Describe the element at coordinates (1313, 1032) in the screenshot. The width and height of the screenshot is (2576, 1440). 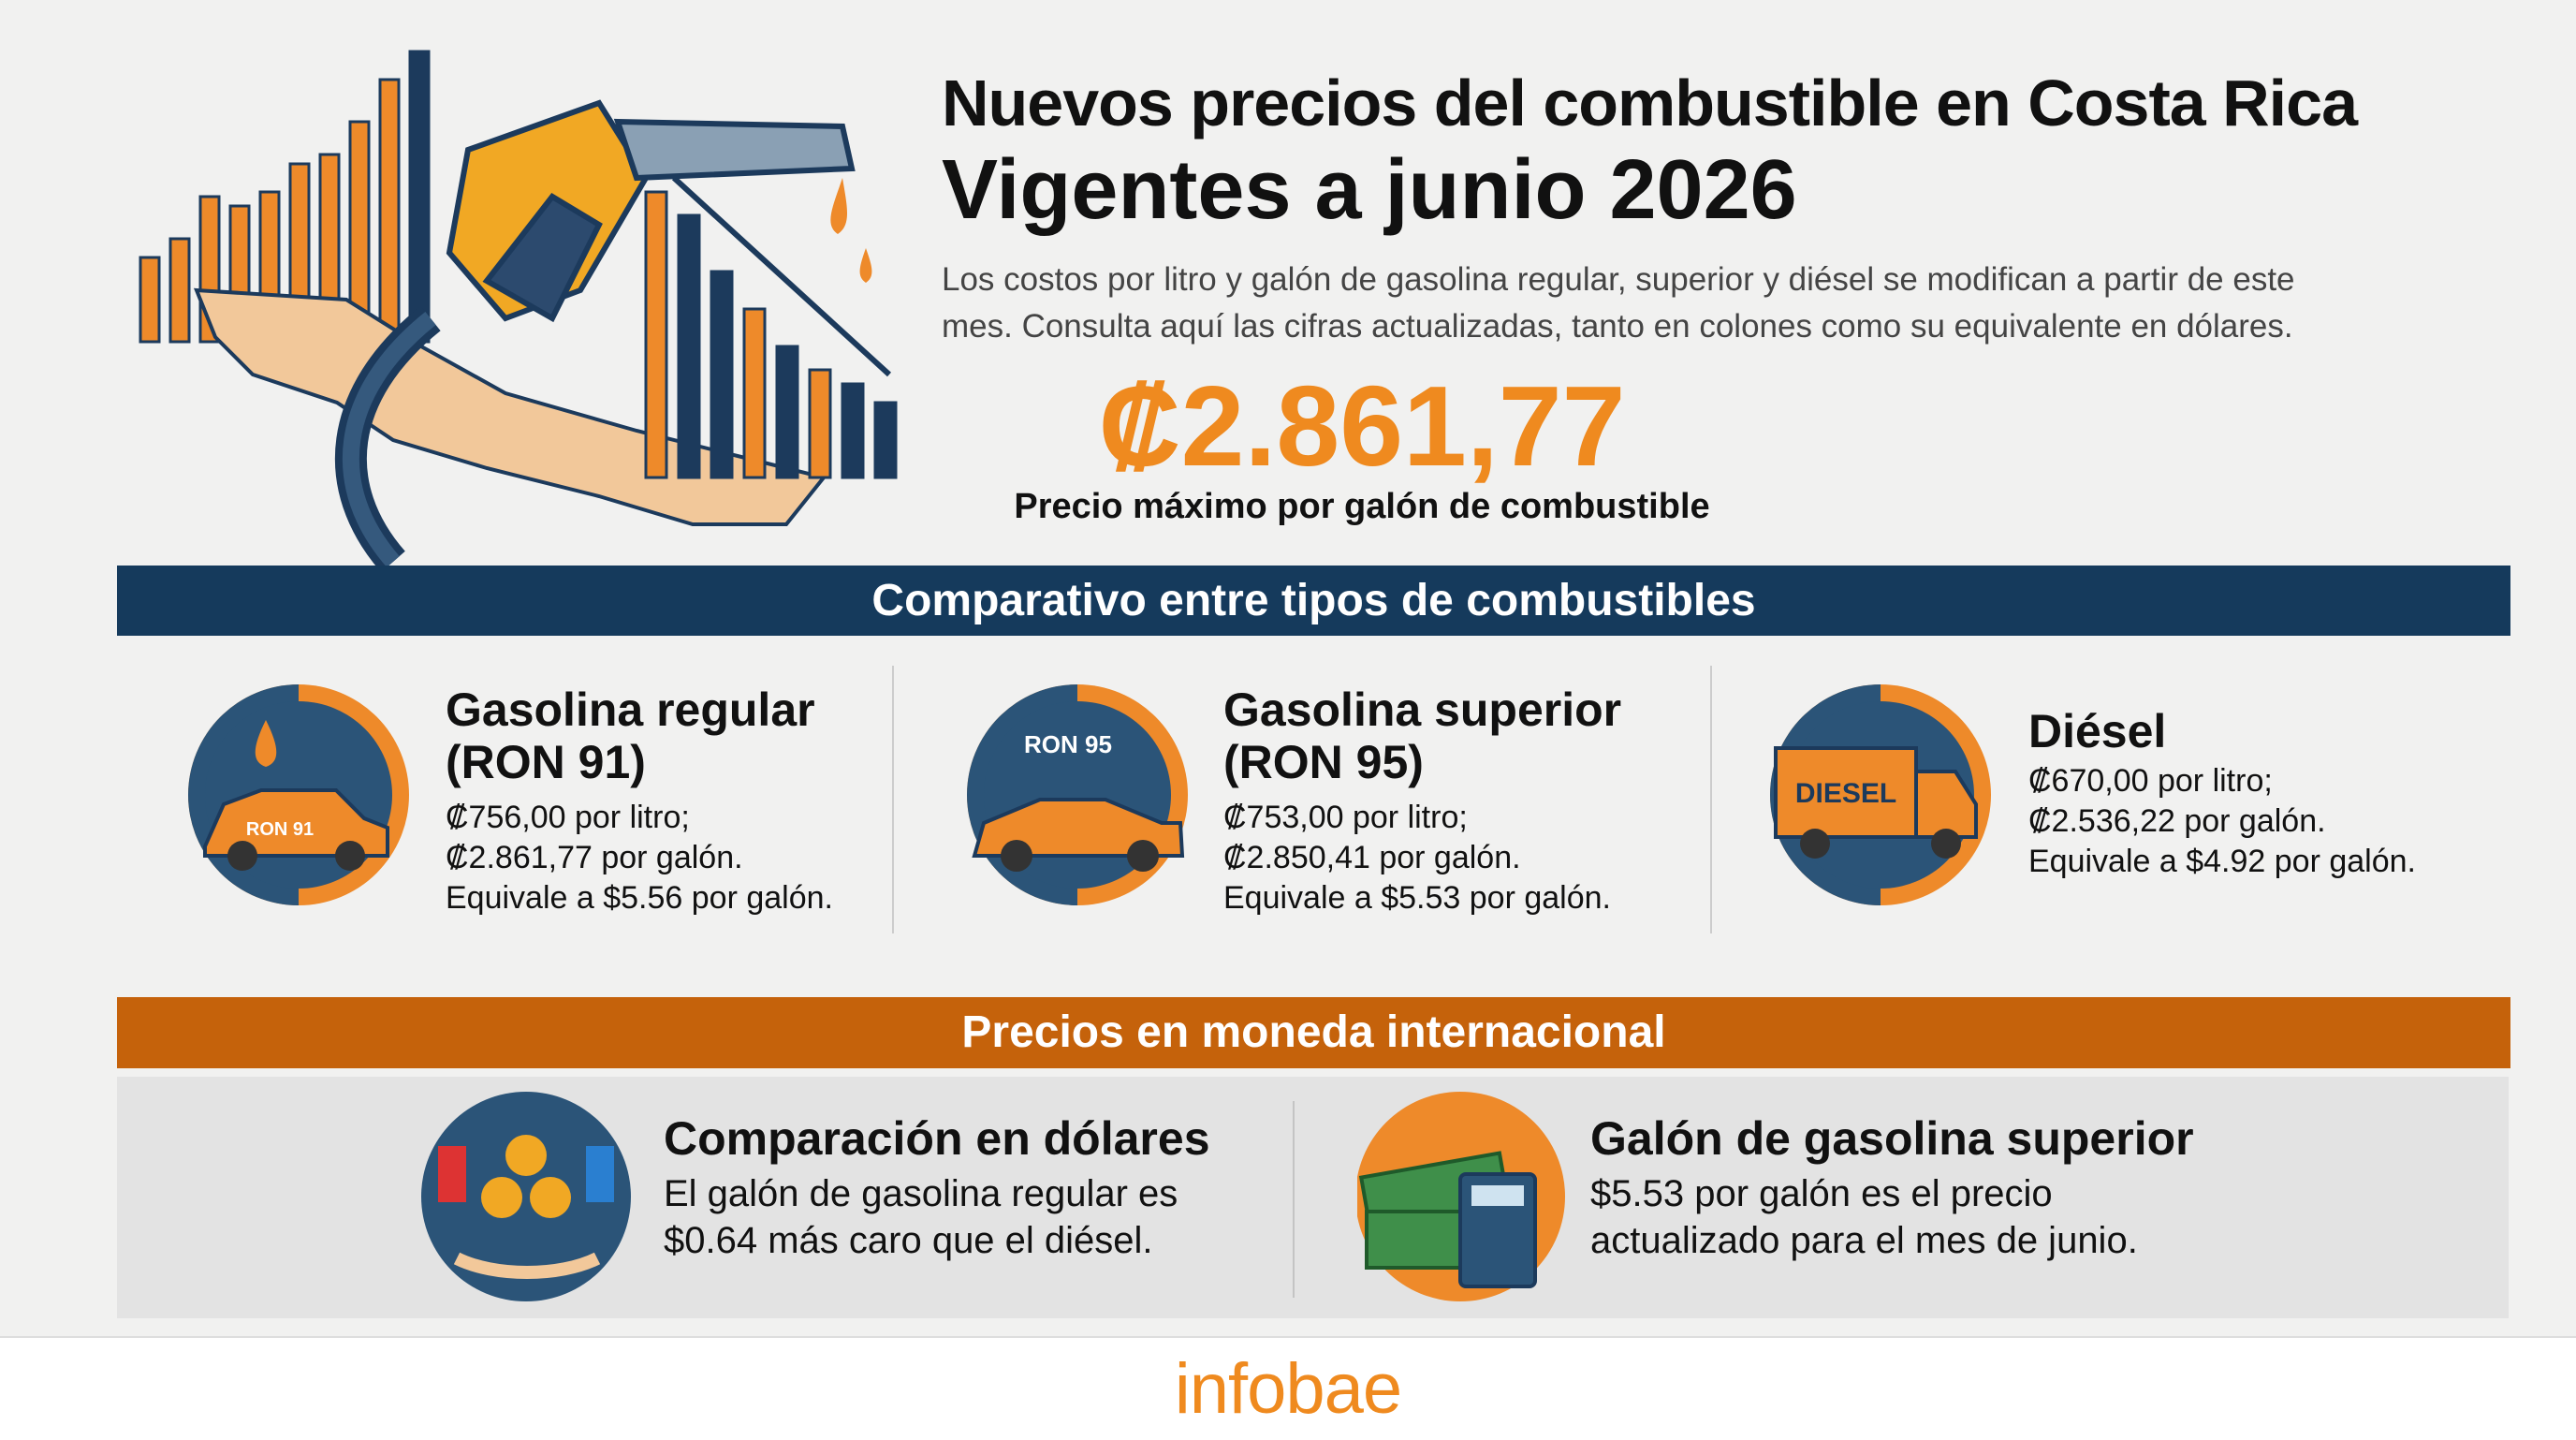
I see `international-heading: Precios en moneda internacional` at that location.